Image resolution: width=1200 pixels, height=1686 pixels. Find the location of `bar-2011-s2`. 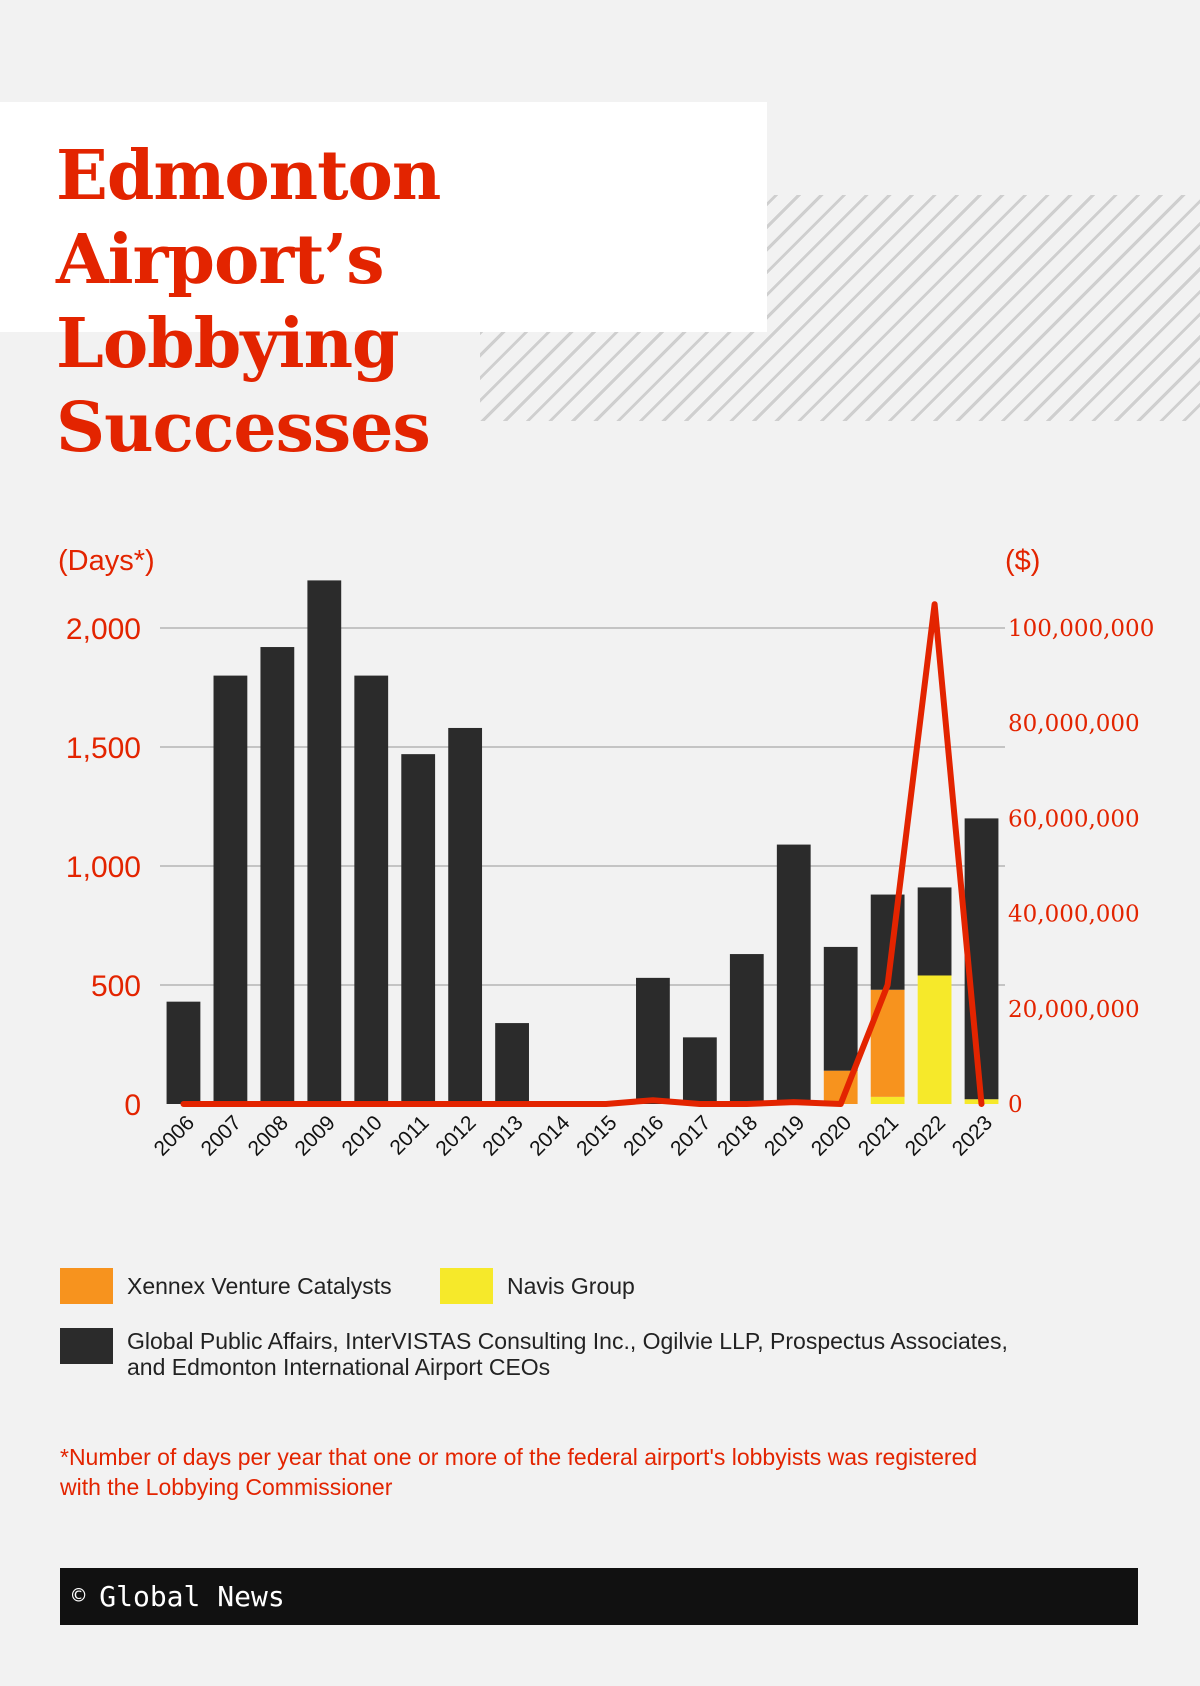

bar-2011-s2 is located at coordinates (418, 929).